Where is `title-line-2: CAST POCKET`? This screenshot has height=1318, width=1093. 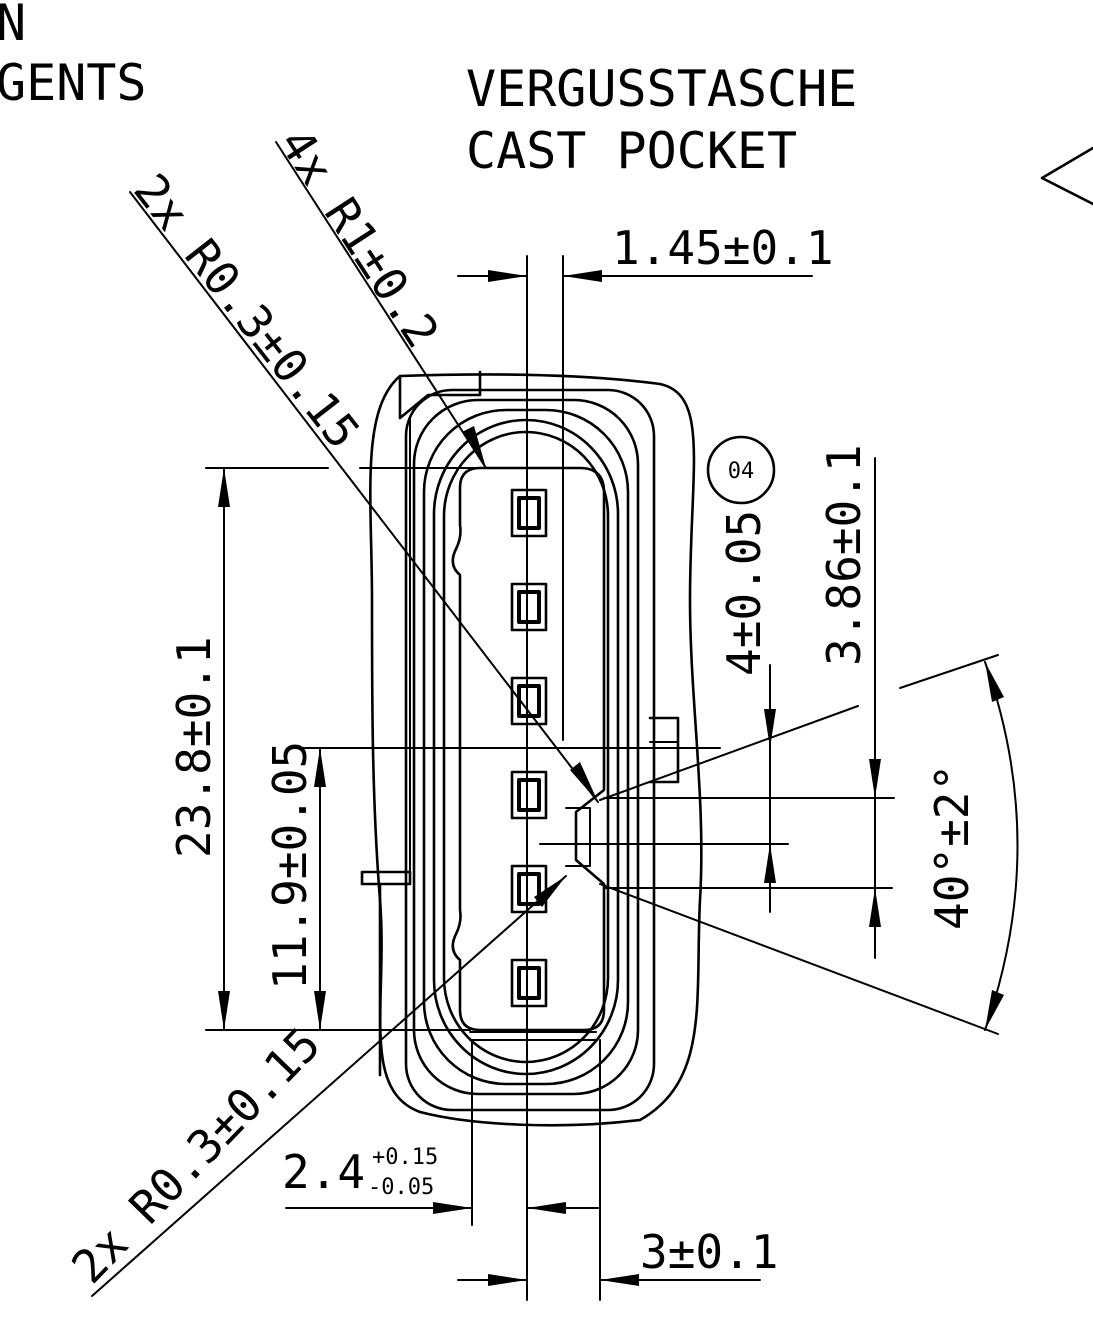
title-line-2: CAST POCKET is located at coordinates (631, 151).